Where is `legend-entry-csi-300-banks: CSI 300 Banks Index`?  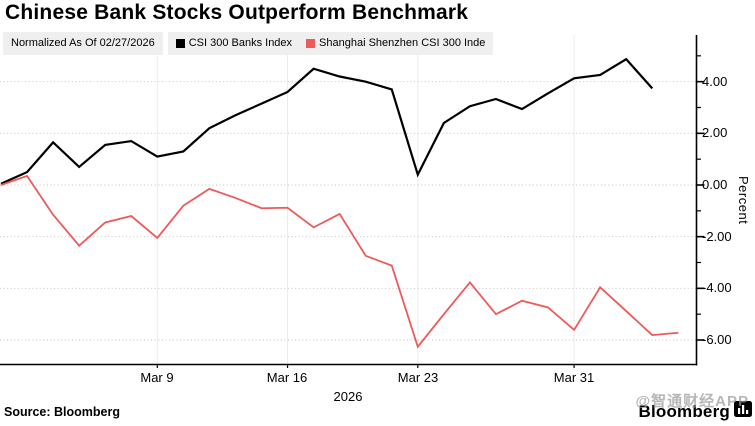
legend-entry-csi-300-banks: CSI 300 Banks Index is located at coordinates (234, 43).